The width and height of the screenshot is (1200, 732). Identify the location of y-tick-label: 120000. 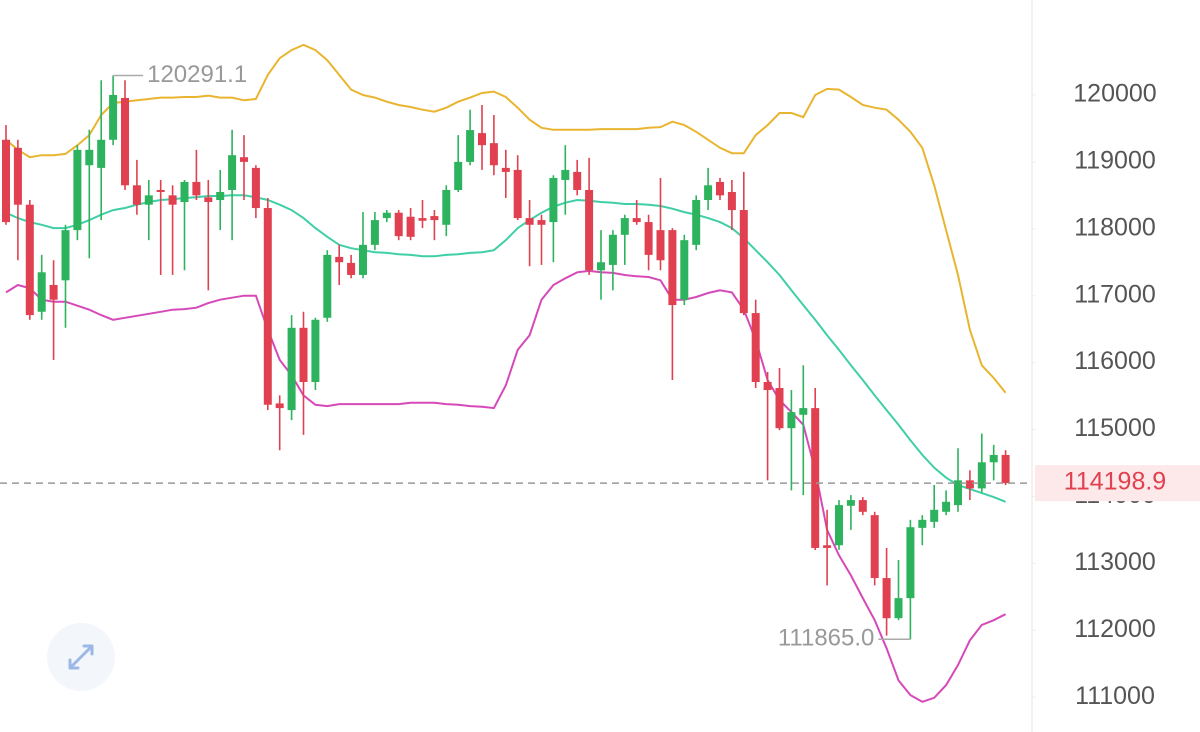
(1114, 94).